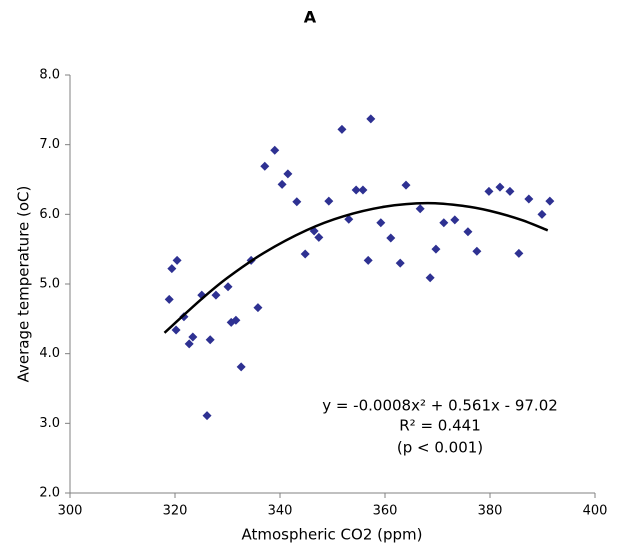 The height and width of the screenshot is (556, 619). What do you see at coordinates (70, 511) in the screenshot?
I see `x-tick-label: 300` at bounding box center [70, 511].